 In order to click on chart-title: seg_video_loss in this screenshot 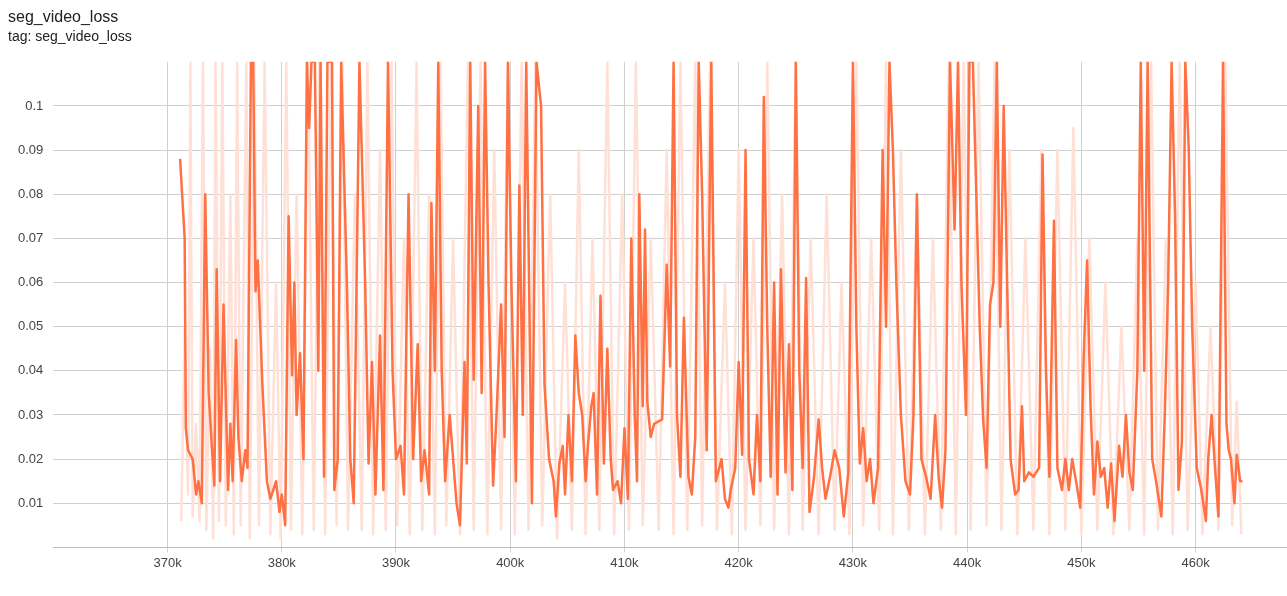, I will do `click(64, 17)`.